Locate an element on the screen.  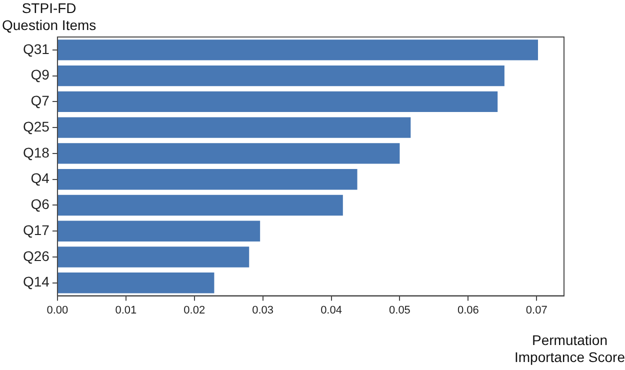
x-tick-label: 0.00 is located at coordinates (57, 310).